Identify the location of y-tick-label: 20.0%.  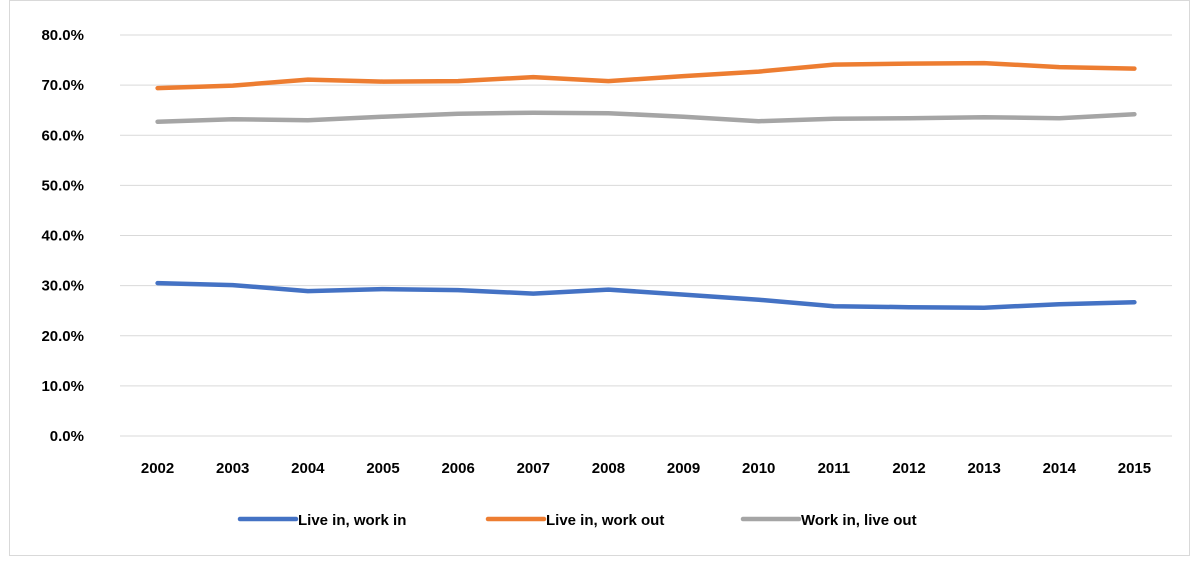
(62, 336).